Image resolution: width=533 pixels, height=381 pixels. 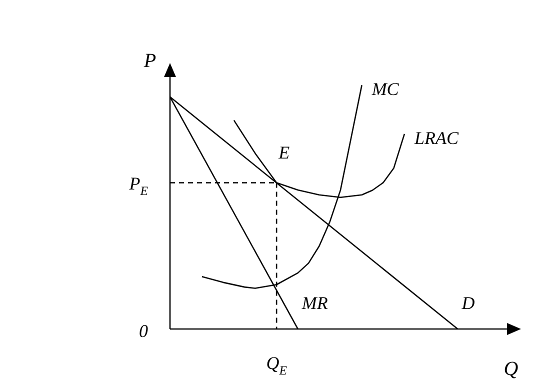 I want to click on y-axis-title: P, so click(x=149, y=61).